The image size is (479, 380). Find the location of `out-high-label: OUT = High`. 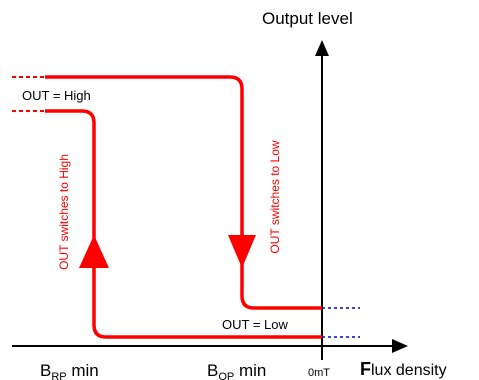

out-high-label: OUT = High is located at coordinates (56, 95).